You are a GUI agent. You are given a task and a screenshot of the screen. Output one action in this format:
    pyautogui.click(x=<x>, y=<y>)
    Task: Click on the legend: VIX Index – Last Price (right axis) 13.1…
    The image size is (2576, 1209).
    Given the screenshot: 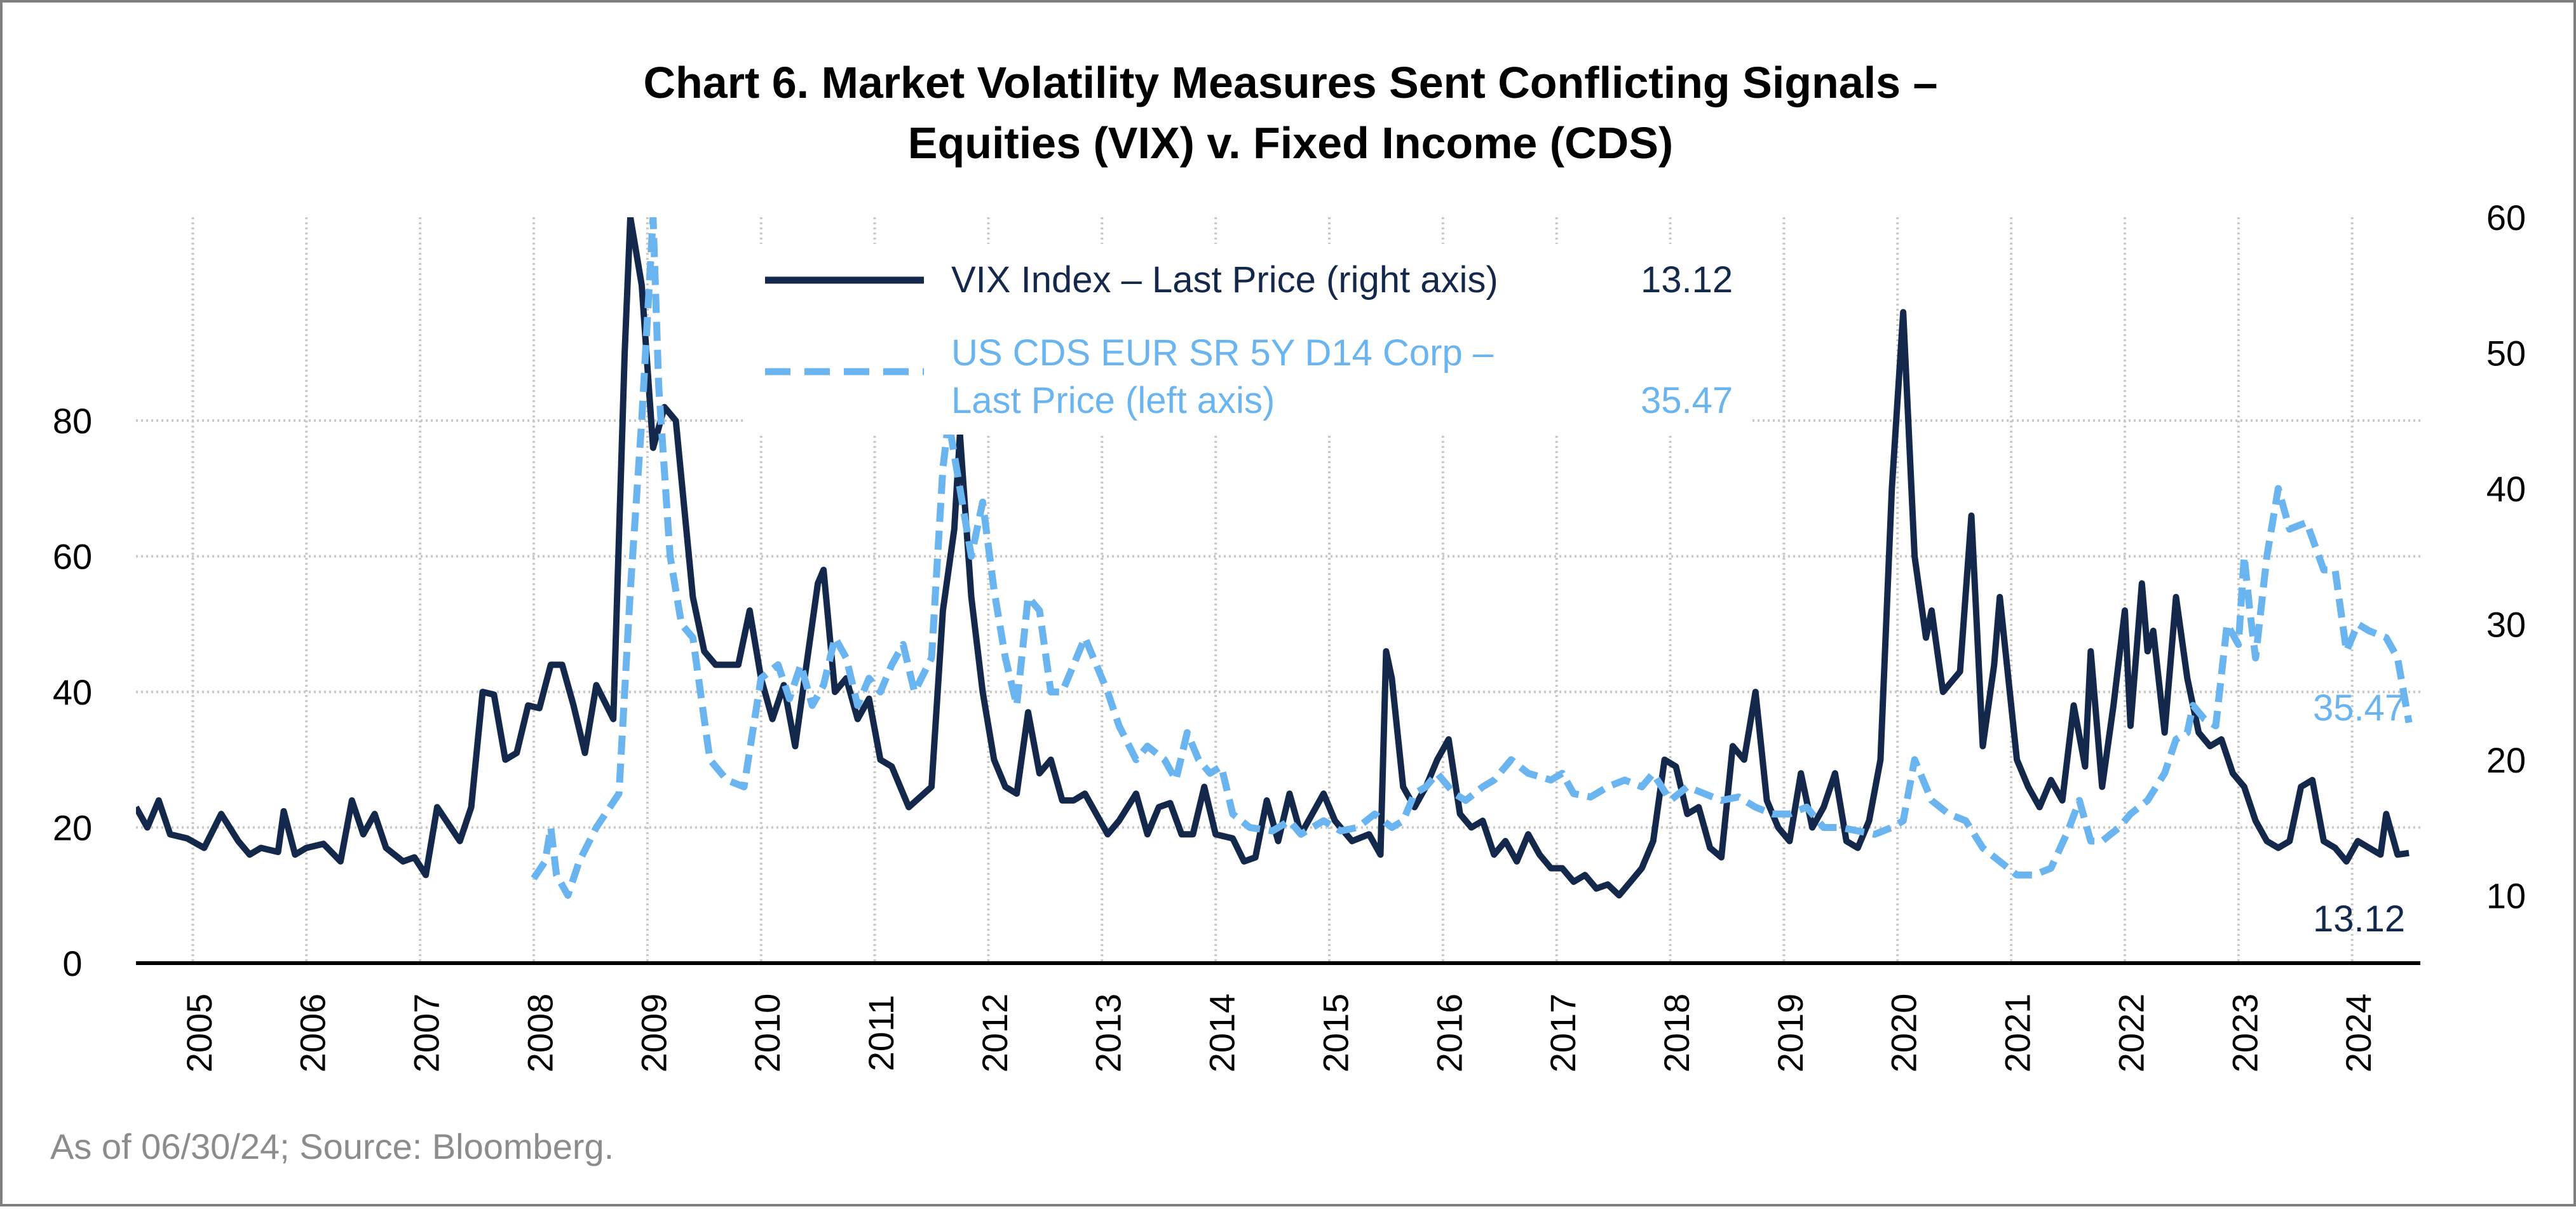 What is the action you would take?
    pyautogui.click(x=1248, y=340)
    